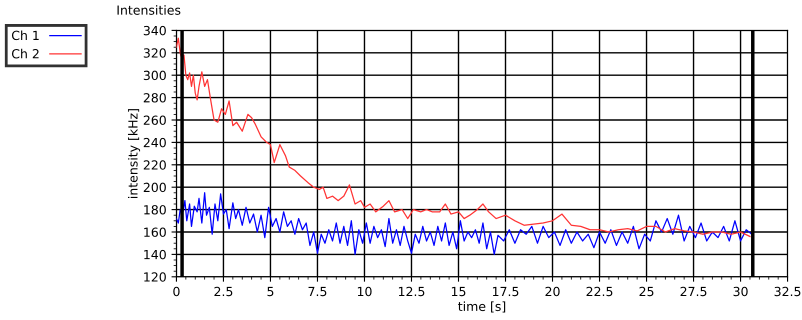 Image resolution: width=802 pixels, height=320 pixels. What do you see at coordinates (155, 120) in the screenshot?
I see `y-tick-label: 260` at bounding box center [155, 120].